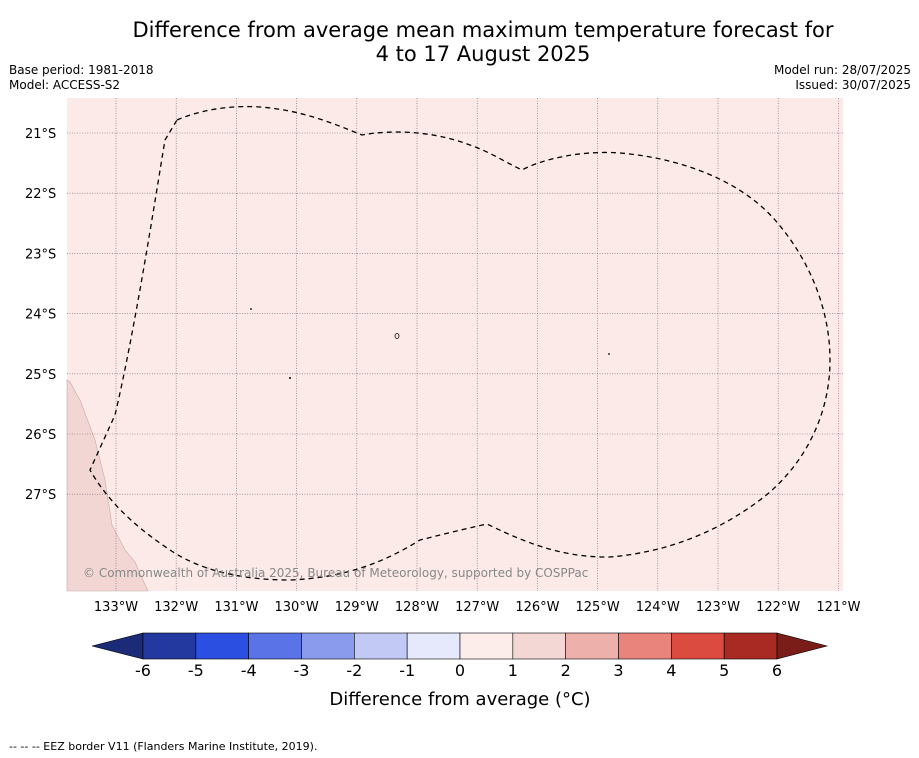 This screenshot has height=758, width=919. Describe the element at coordinates (196, 670) in the screenshot. I see `colorbar-tick-label: -5` at that location.